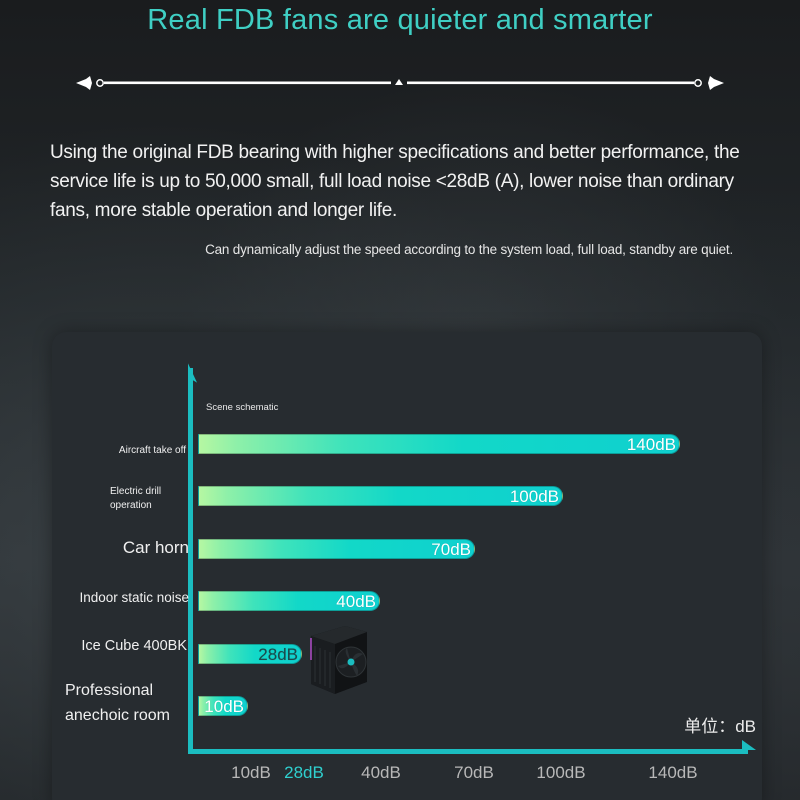  What do you see at coordinates (439, 444) in the screenshot?
I see `bar-aircraft: 140dB` at bounding box center [439, 444].